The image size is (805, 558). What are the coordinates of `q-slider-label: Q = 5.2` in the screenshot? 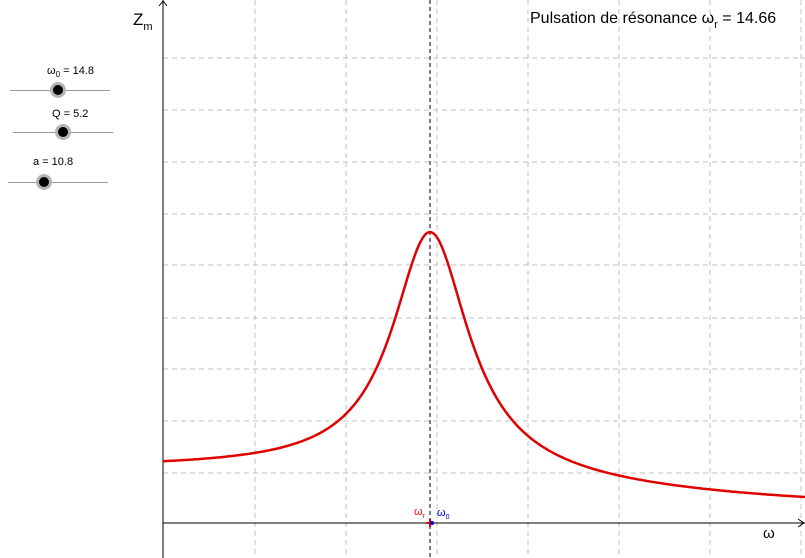 It's located at (70, 114).